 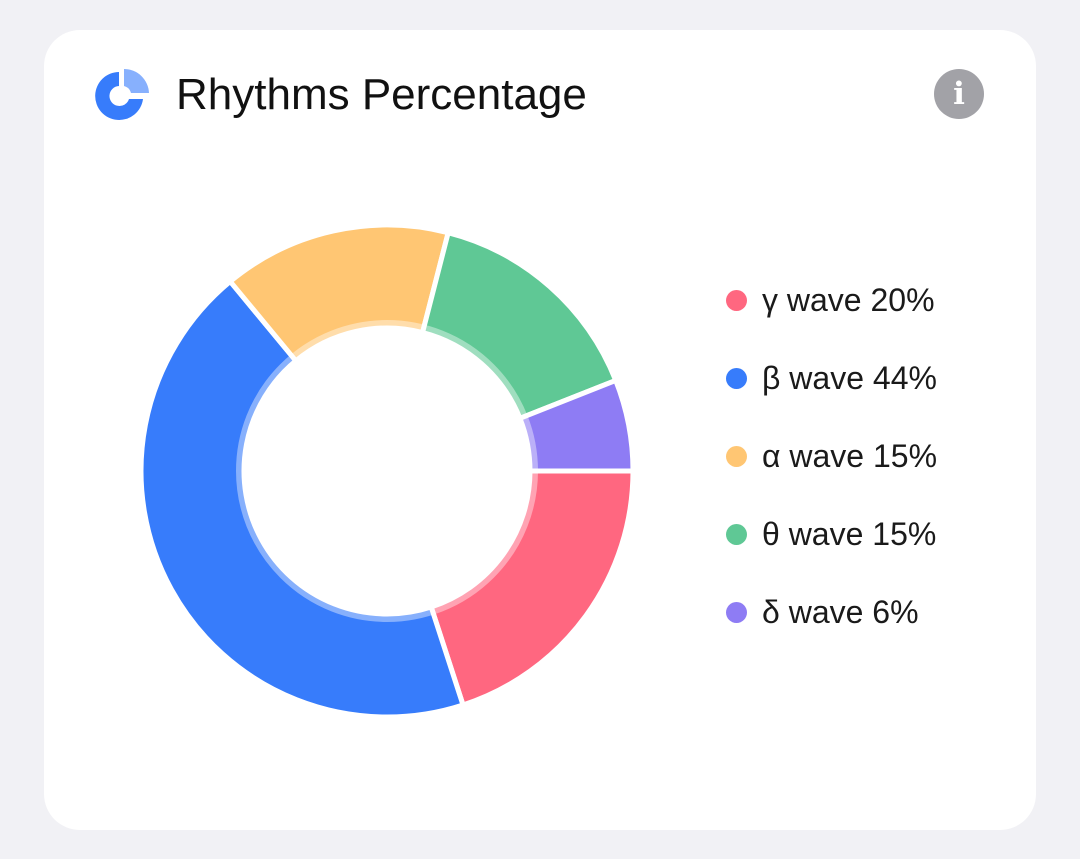 What do you see at coordinates (840, 611) in the screenshot?
I see `legend-label: δ wave 6%` at bounding box center [840, 611].